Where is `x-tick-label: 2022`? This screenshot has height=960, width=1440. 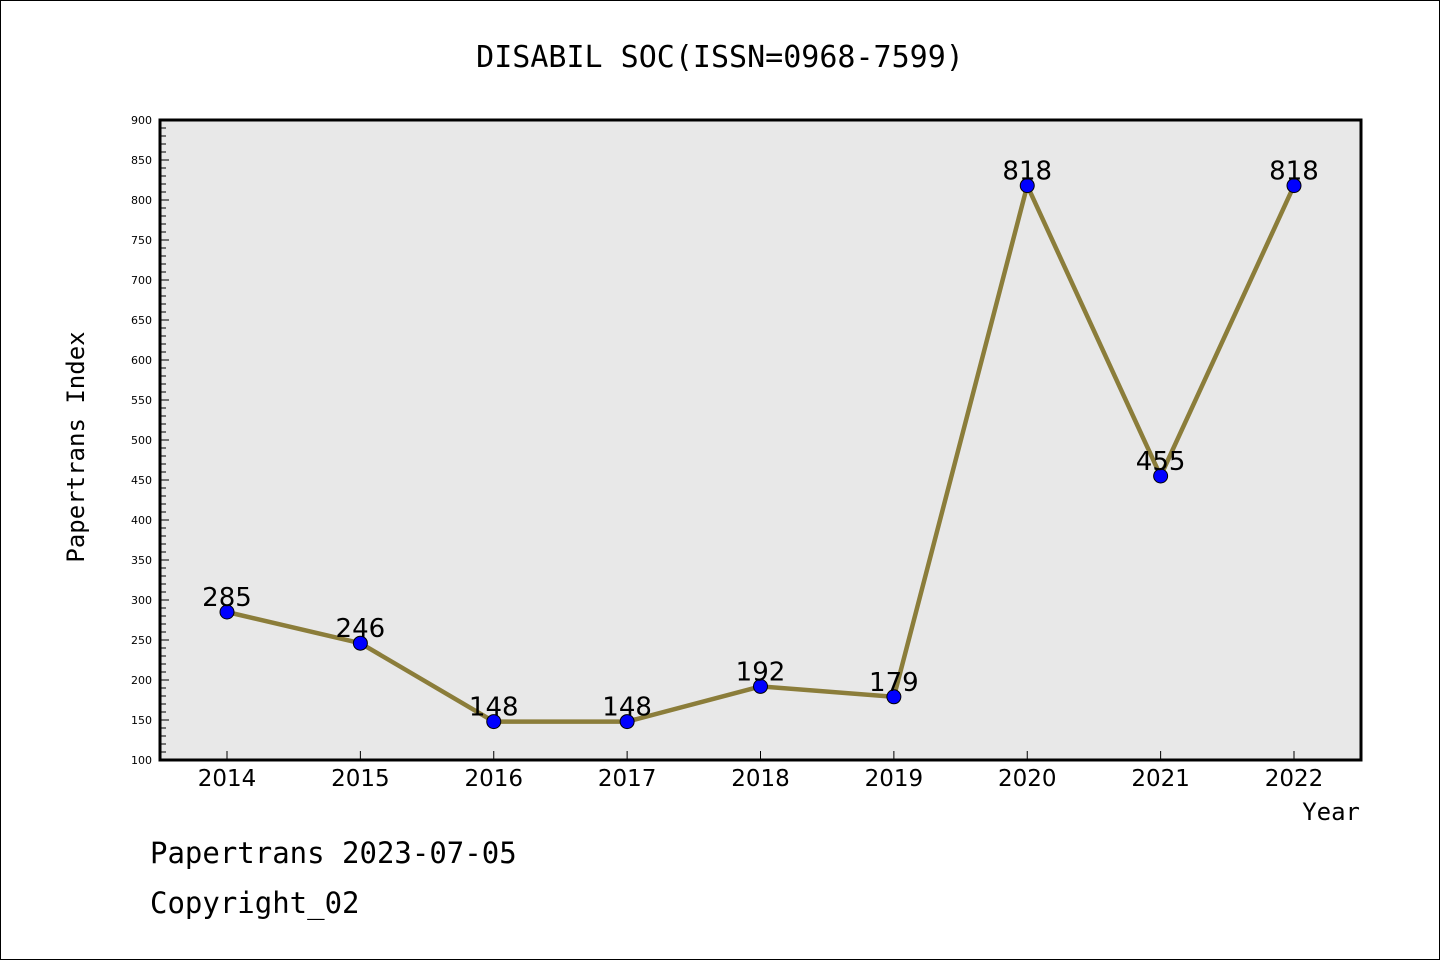
x-tick-label: 2022 is located at coordinates (1294, 779).